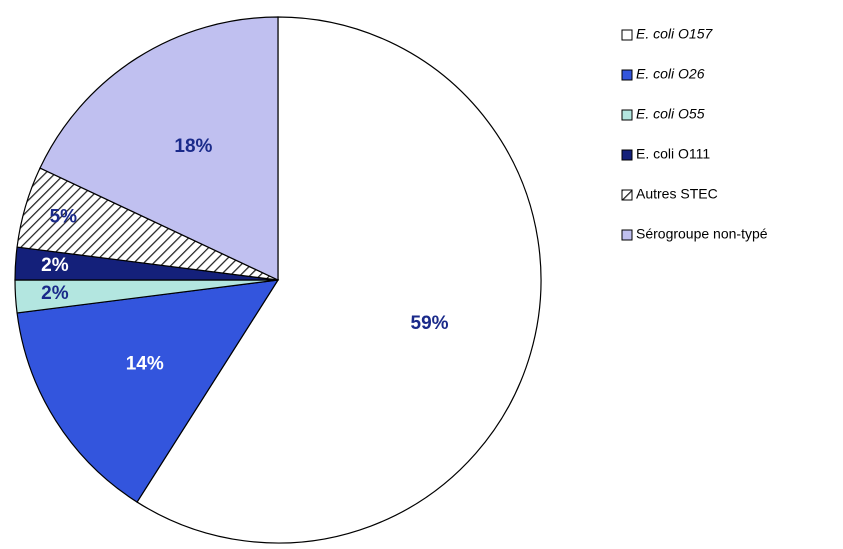  What do you see at coordinates (674, 34) in the screenshot?
I see `legend-label: E. coli O157` at bounding box center [674, 34].